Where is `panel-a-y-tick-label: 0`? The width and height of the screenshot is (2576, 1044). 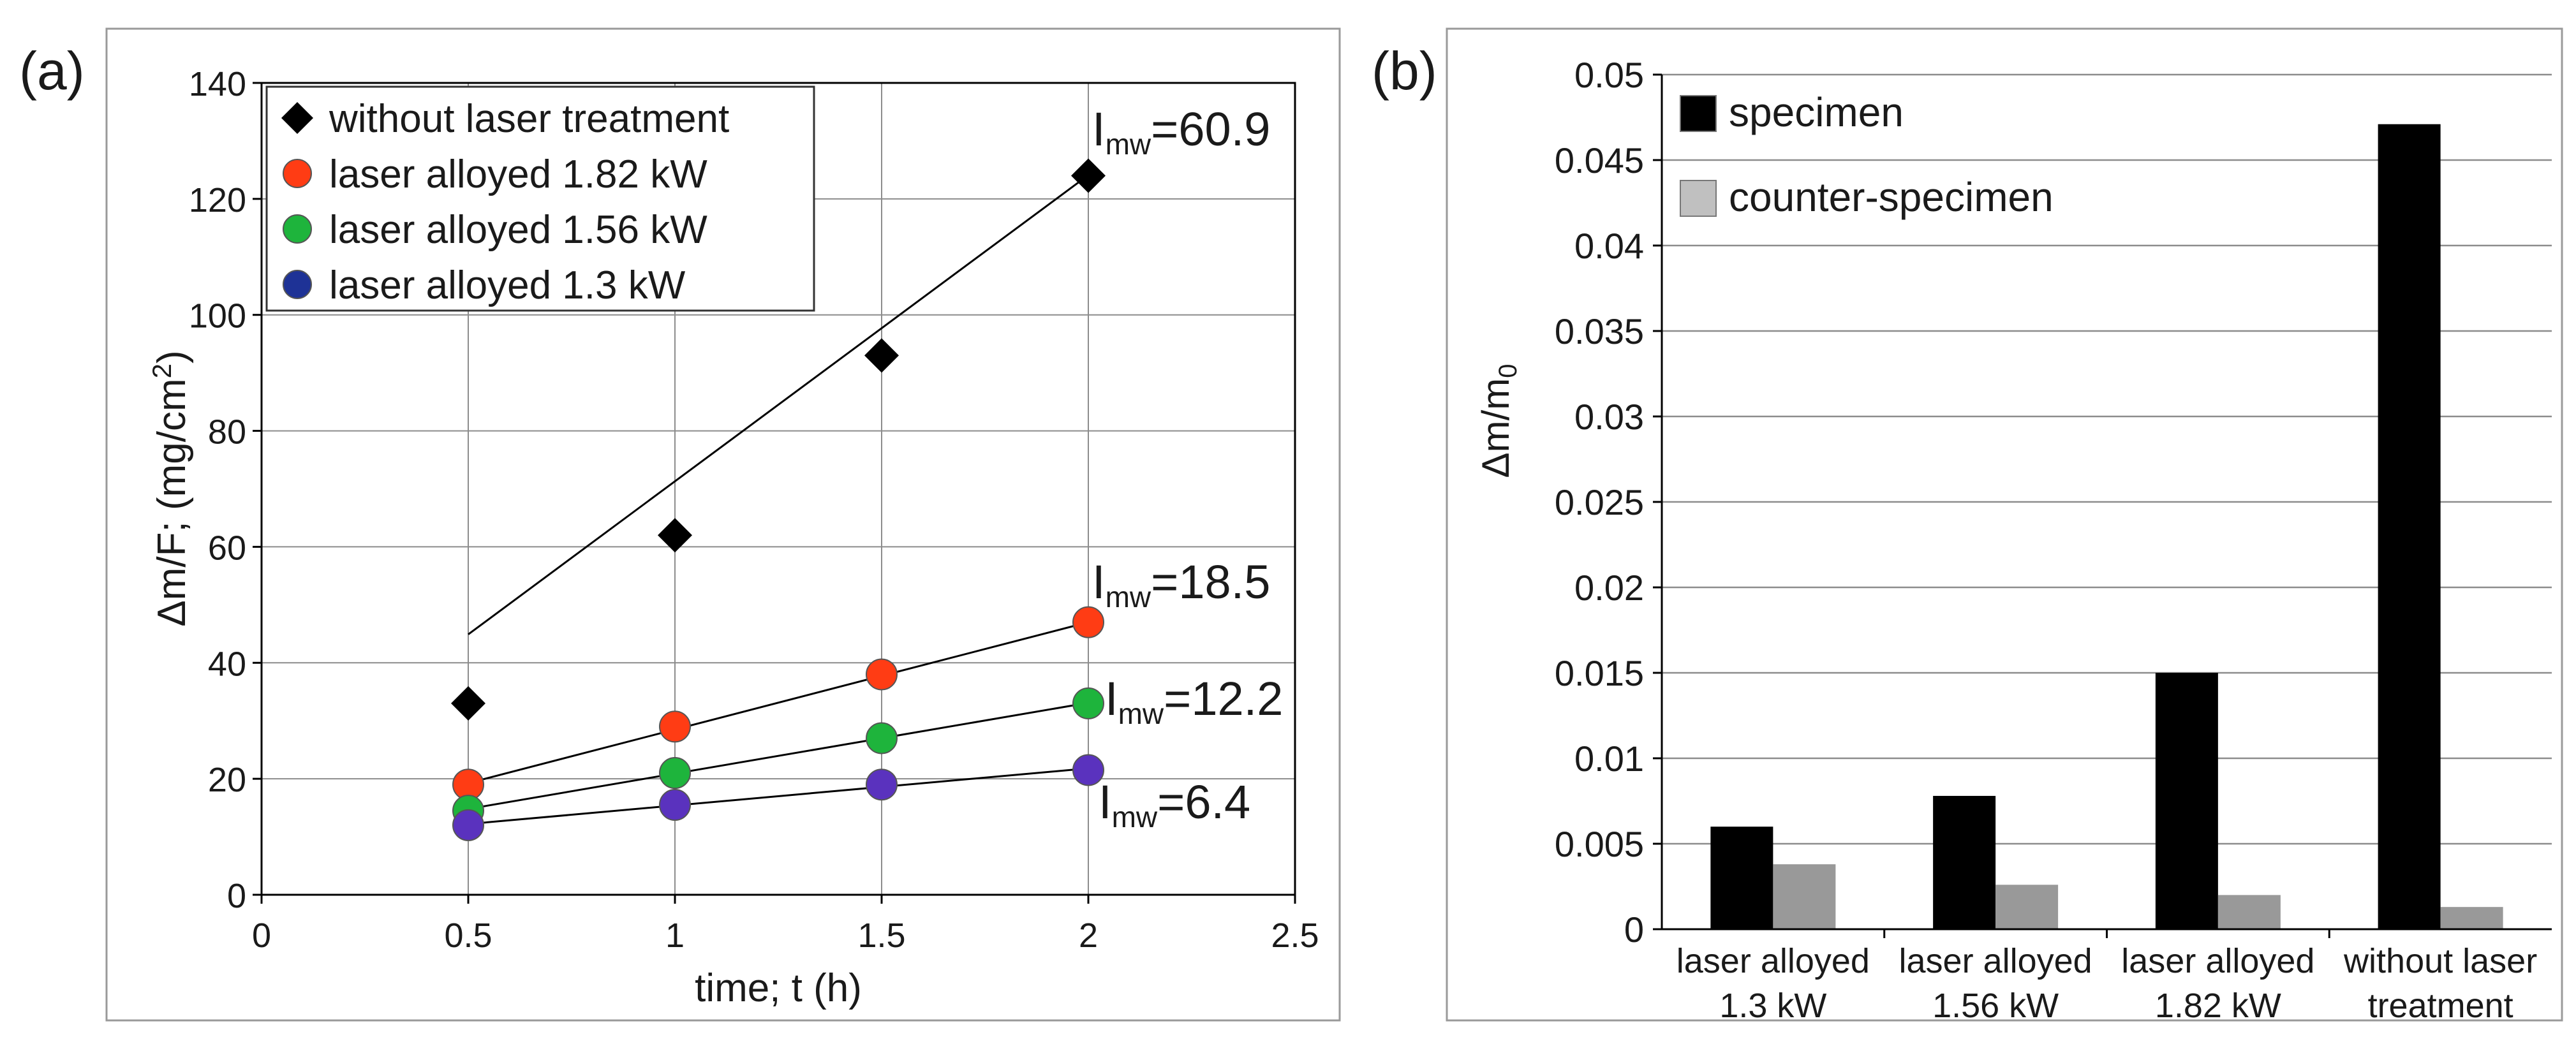 panel-a-y-tick-label: 0 is located at coordinates (236, 896).